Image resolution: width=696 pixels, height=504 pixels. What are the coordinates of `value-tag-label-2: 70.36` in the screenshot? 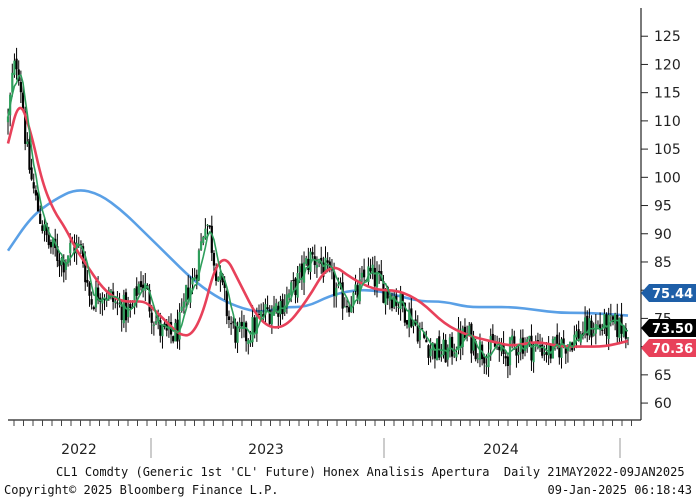 It's located at (672, 349).